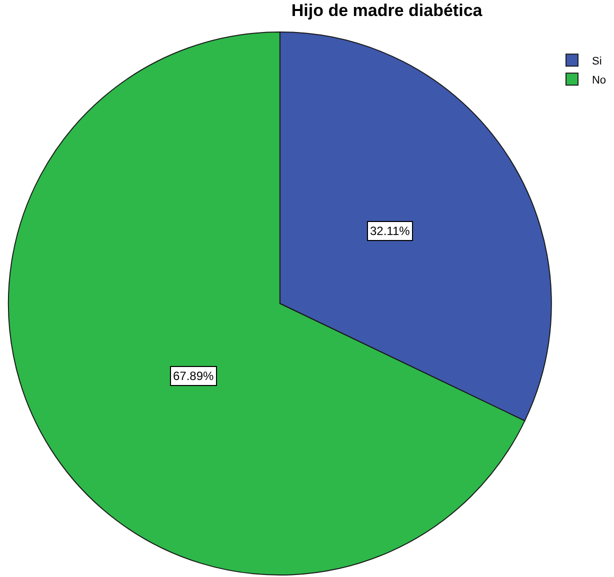 The width and height of the screenshot is (614, 577). What do you see at coordinates (597, 61) in the screenshot?
I see `legend-label: Si` at bounding box center [597, 61].